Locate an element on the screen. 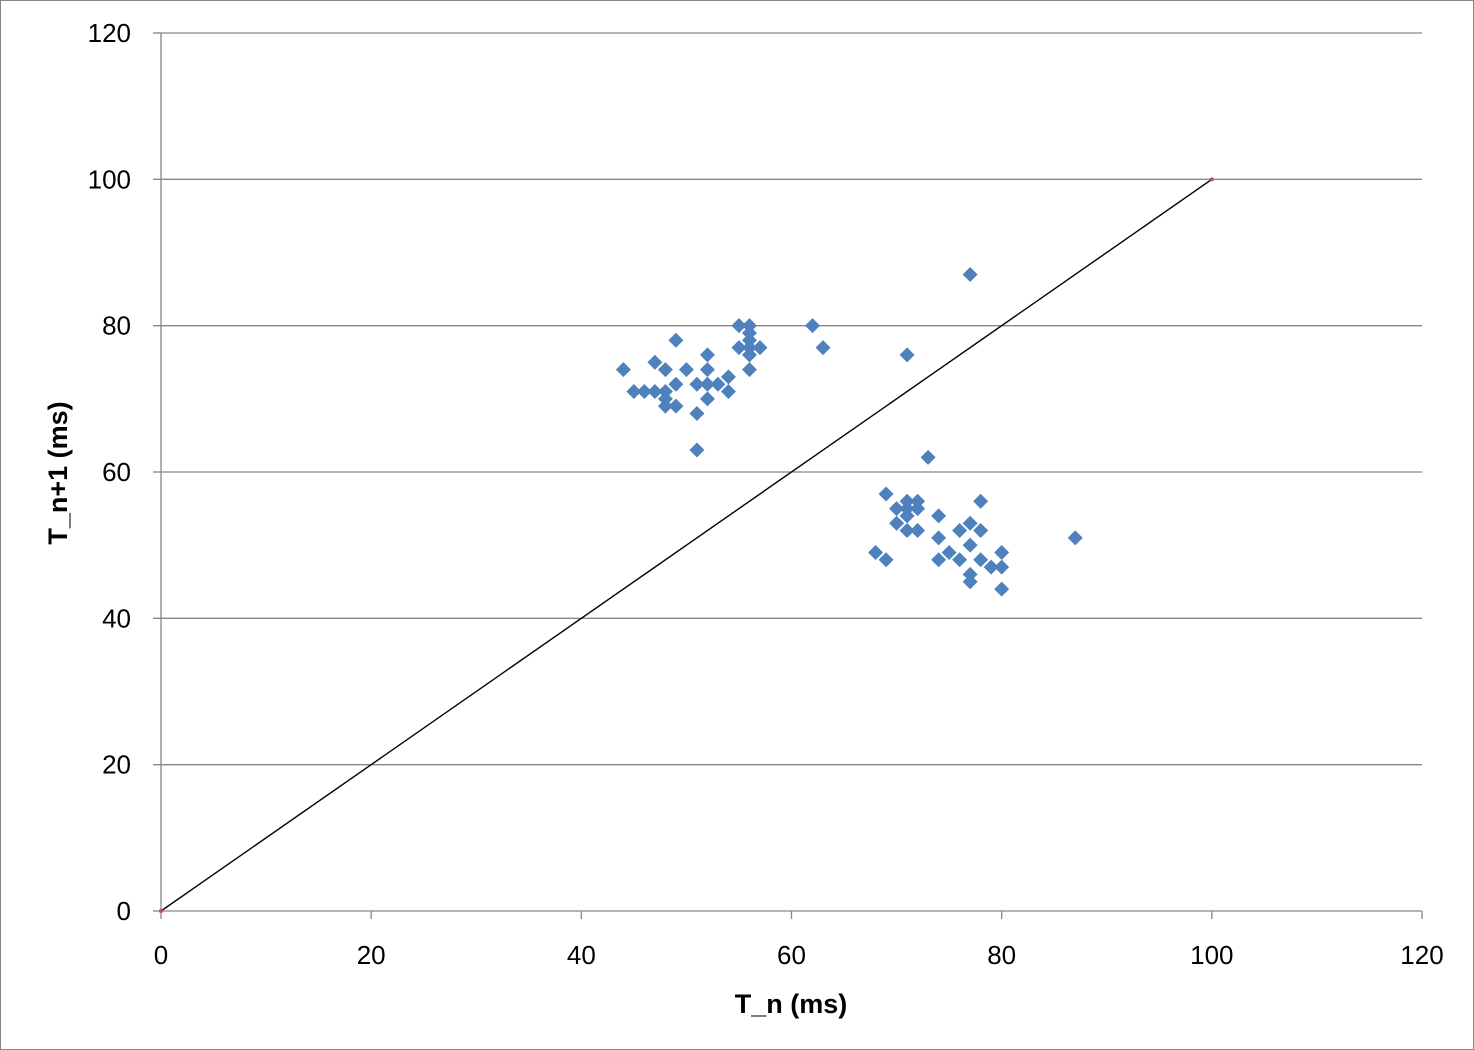  x-tick-label: 60 is located at coordinates (791, 955).